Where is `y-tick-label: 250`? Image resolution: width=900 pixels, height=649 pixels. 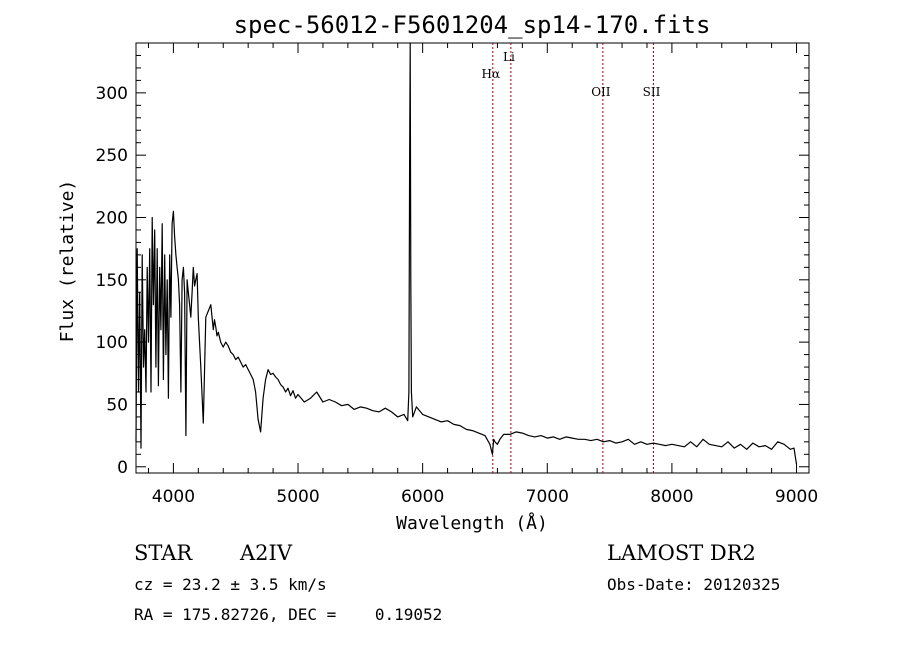 y-tick-label: 250 is located at coordinates (112, 156).